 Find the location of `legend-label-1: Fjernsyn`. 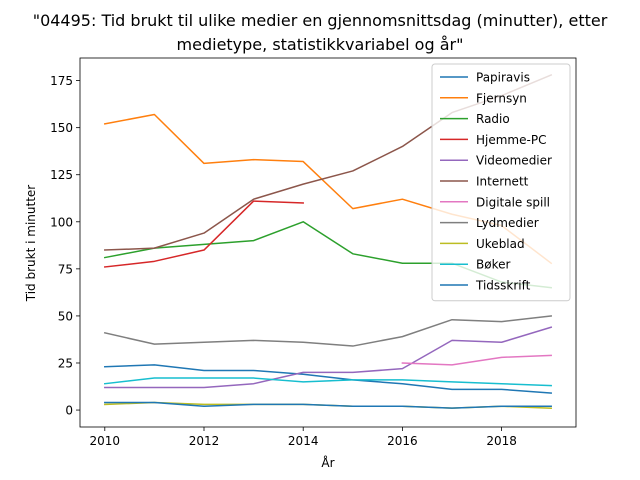

legend-label-1: Fjernsyn is located at coordinates (501, 98).